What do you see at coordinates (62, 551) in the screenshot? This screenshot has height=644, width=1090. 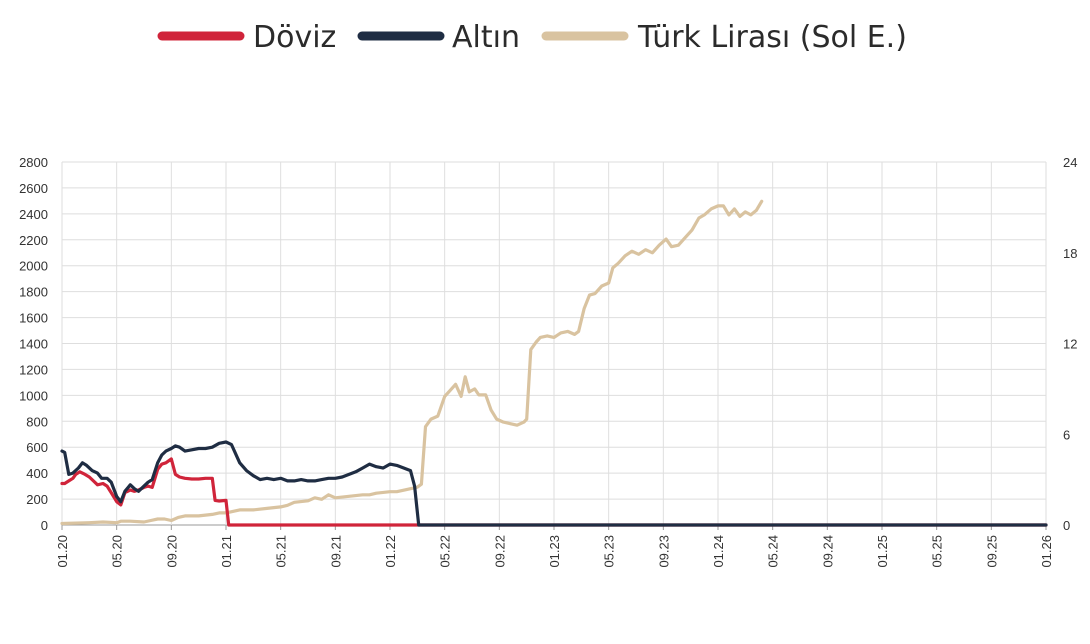 I see `x-tick-label: 01.20` at bounding box center [62, 551].